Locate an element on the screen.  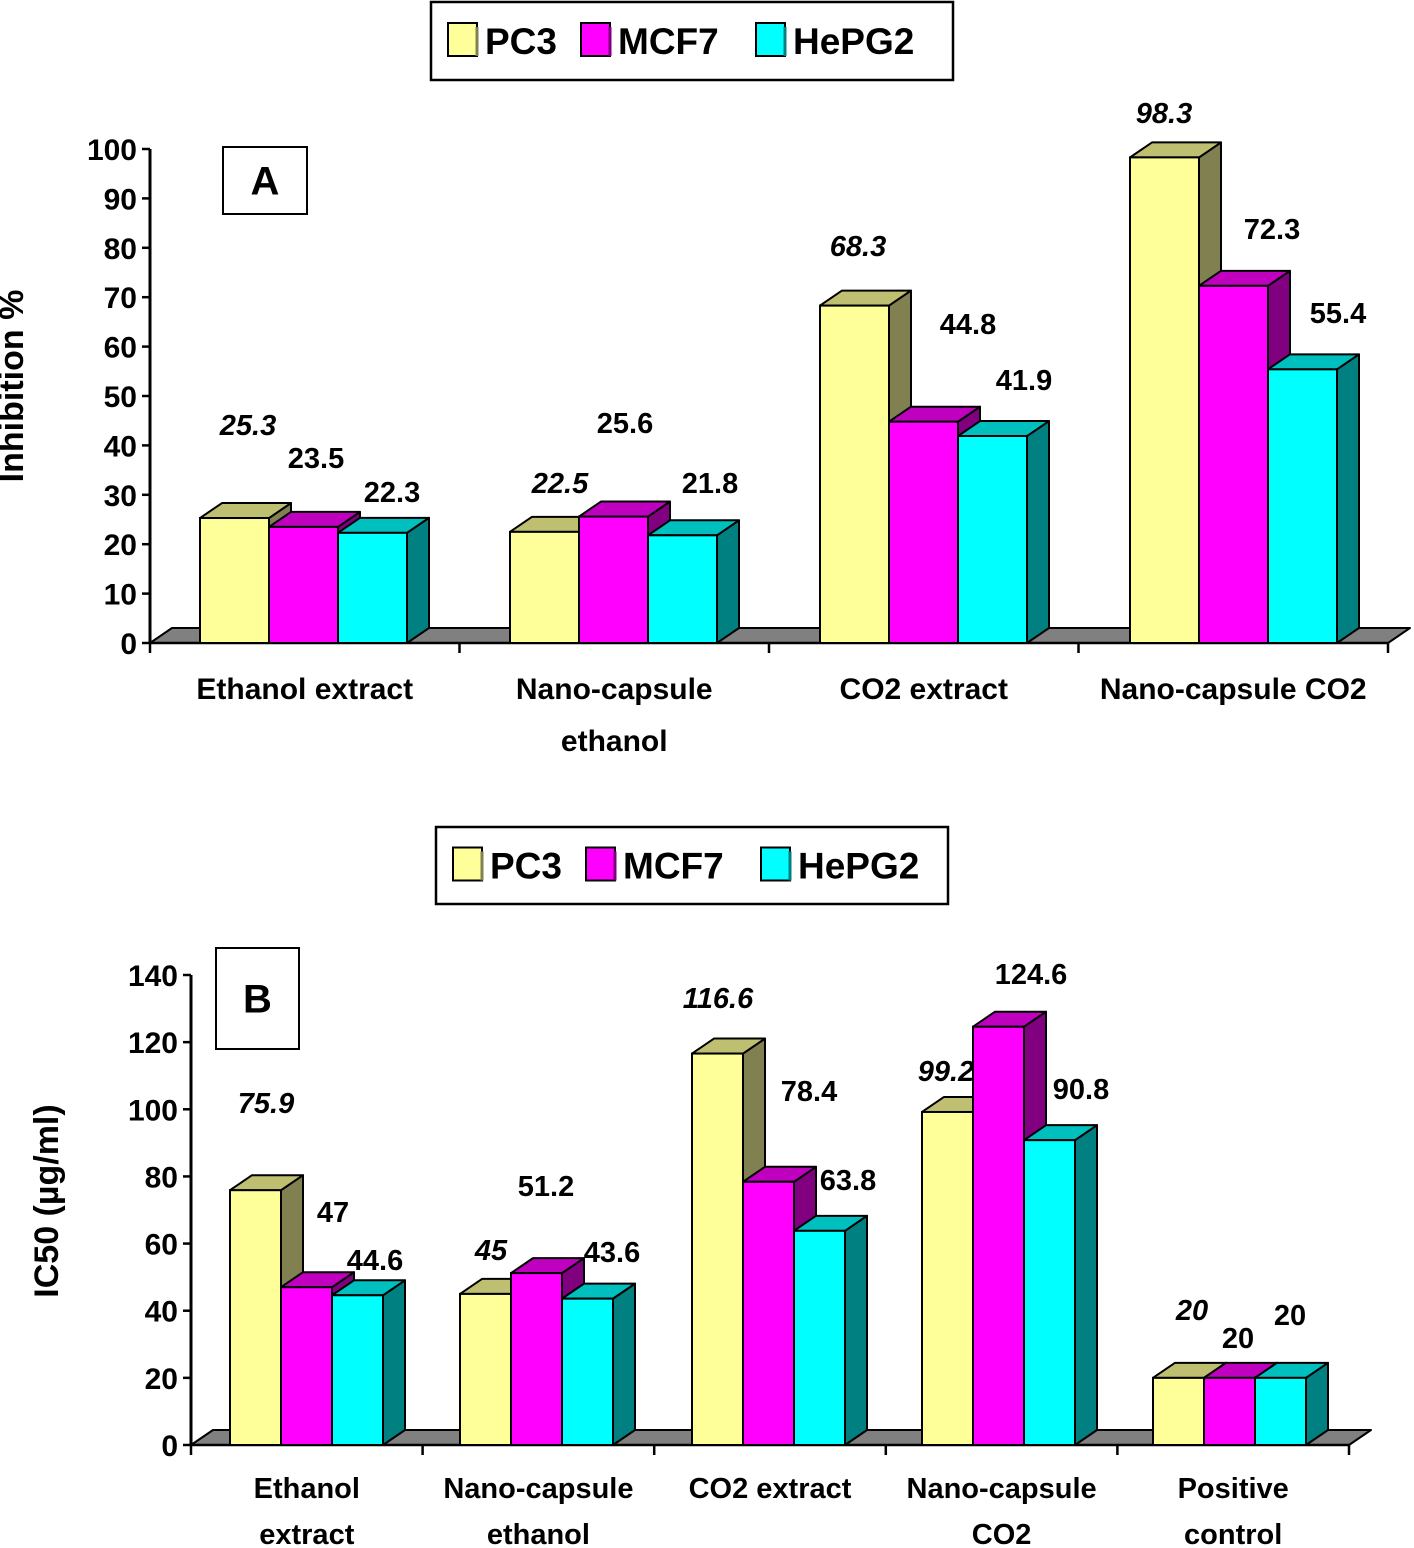
x-category-label-b: Ethanol is located at coordinates (307, 1489).